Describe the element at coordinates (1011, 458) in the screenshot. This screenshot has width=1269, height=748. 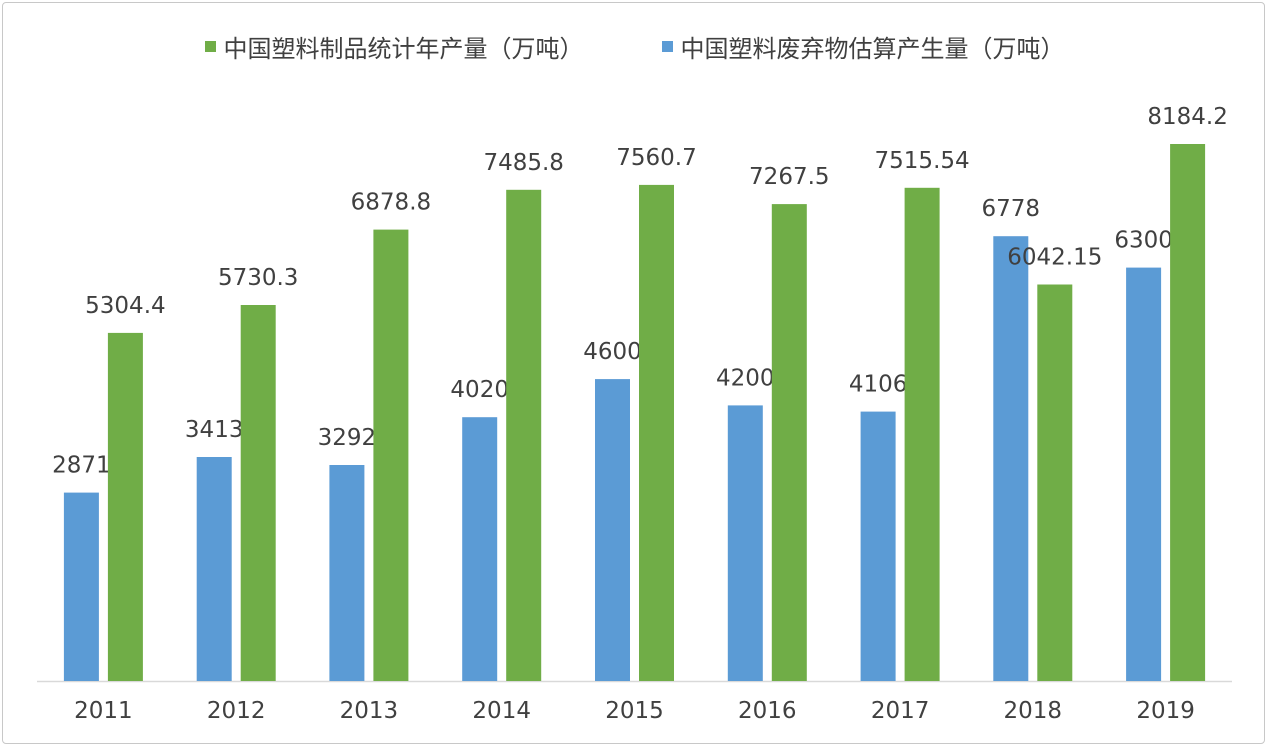
I see `bar-waste-2018` at that location.